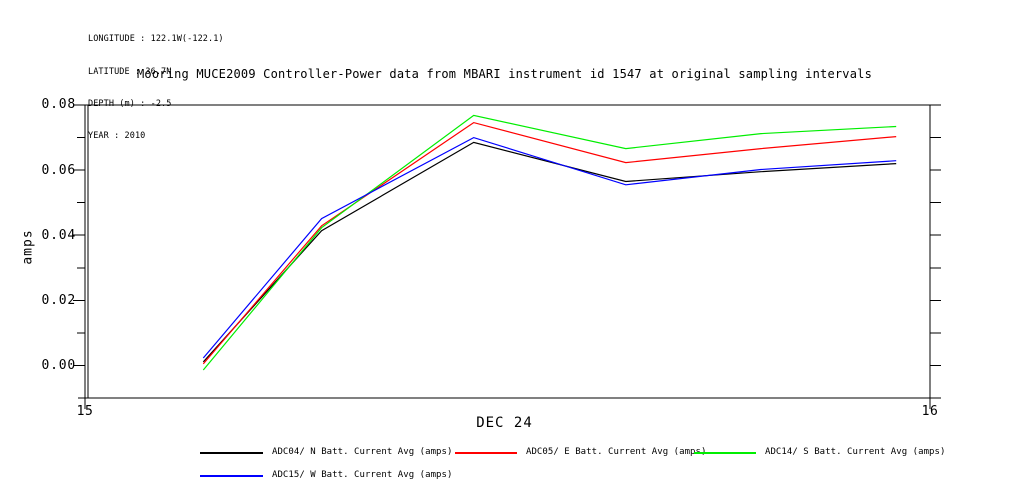  I want to click on legend-swatch-adc05-e, so click(486, 453).